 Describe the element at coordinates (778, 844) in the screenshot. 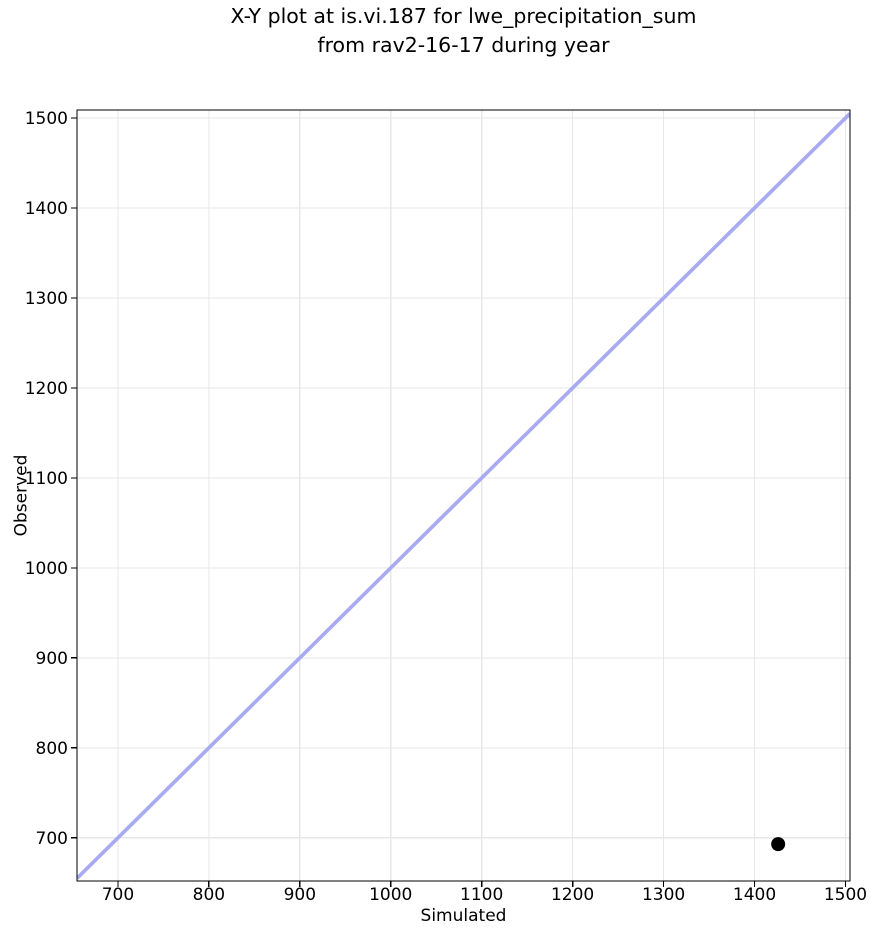

I see `data-point` at that location.